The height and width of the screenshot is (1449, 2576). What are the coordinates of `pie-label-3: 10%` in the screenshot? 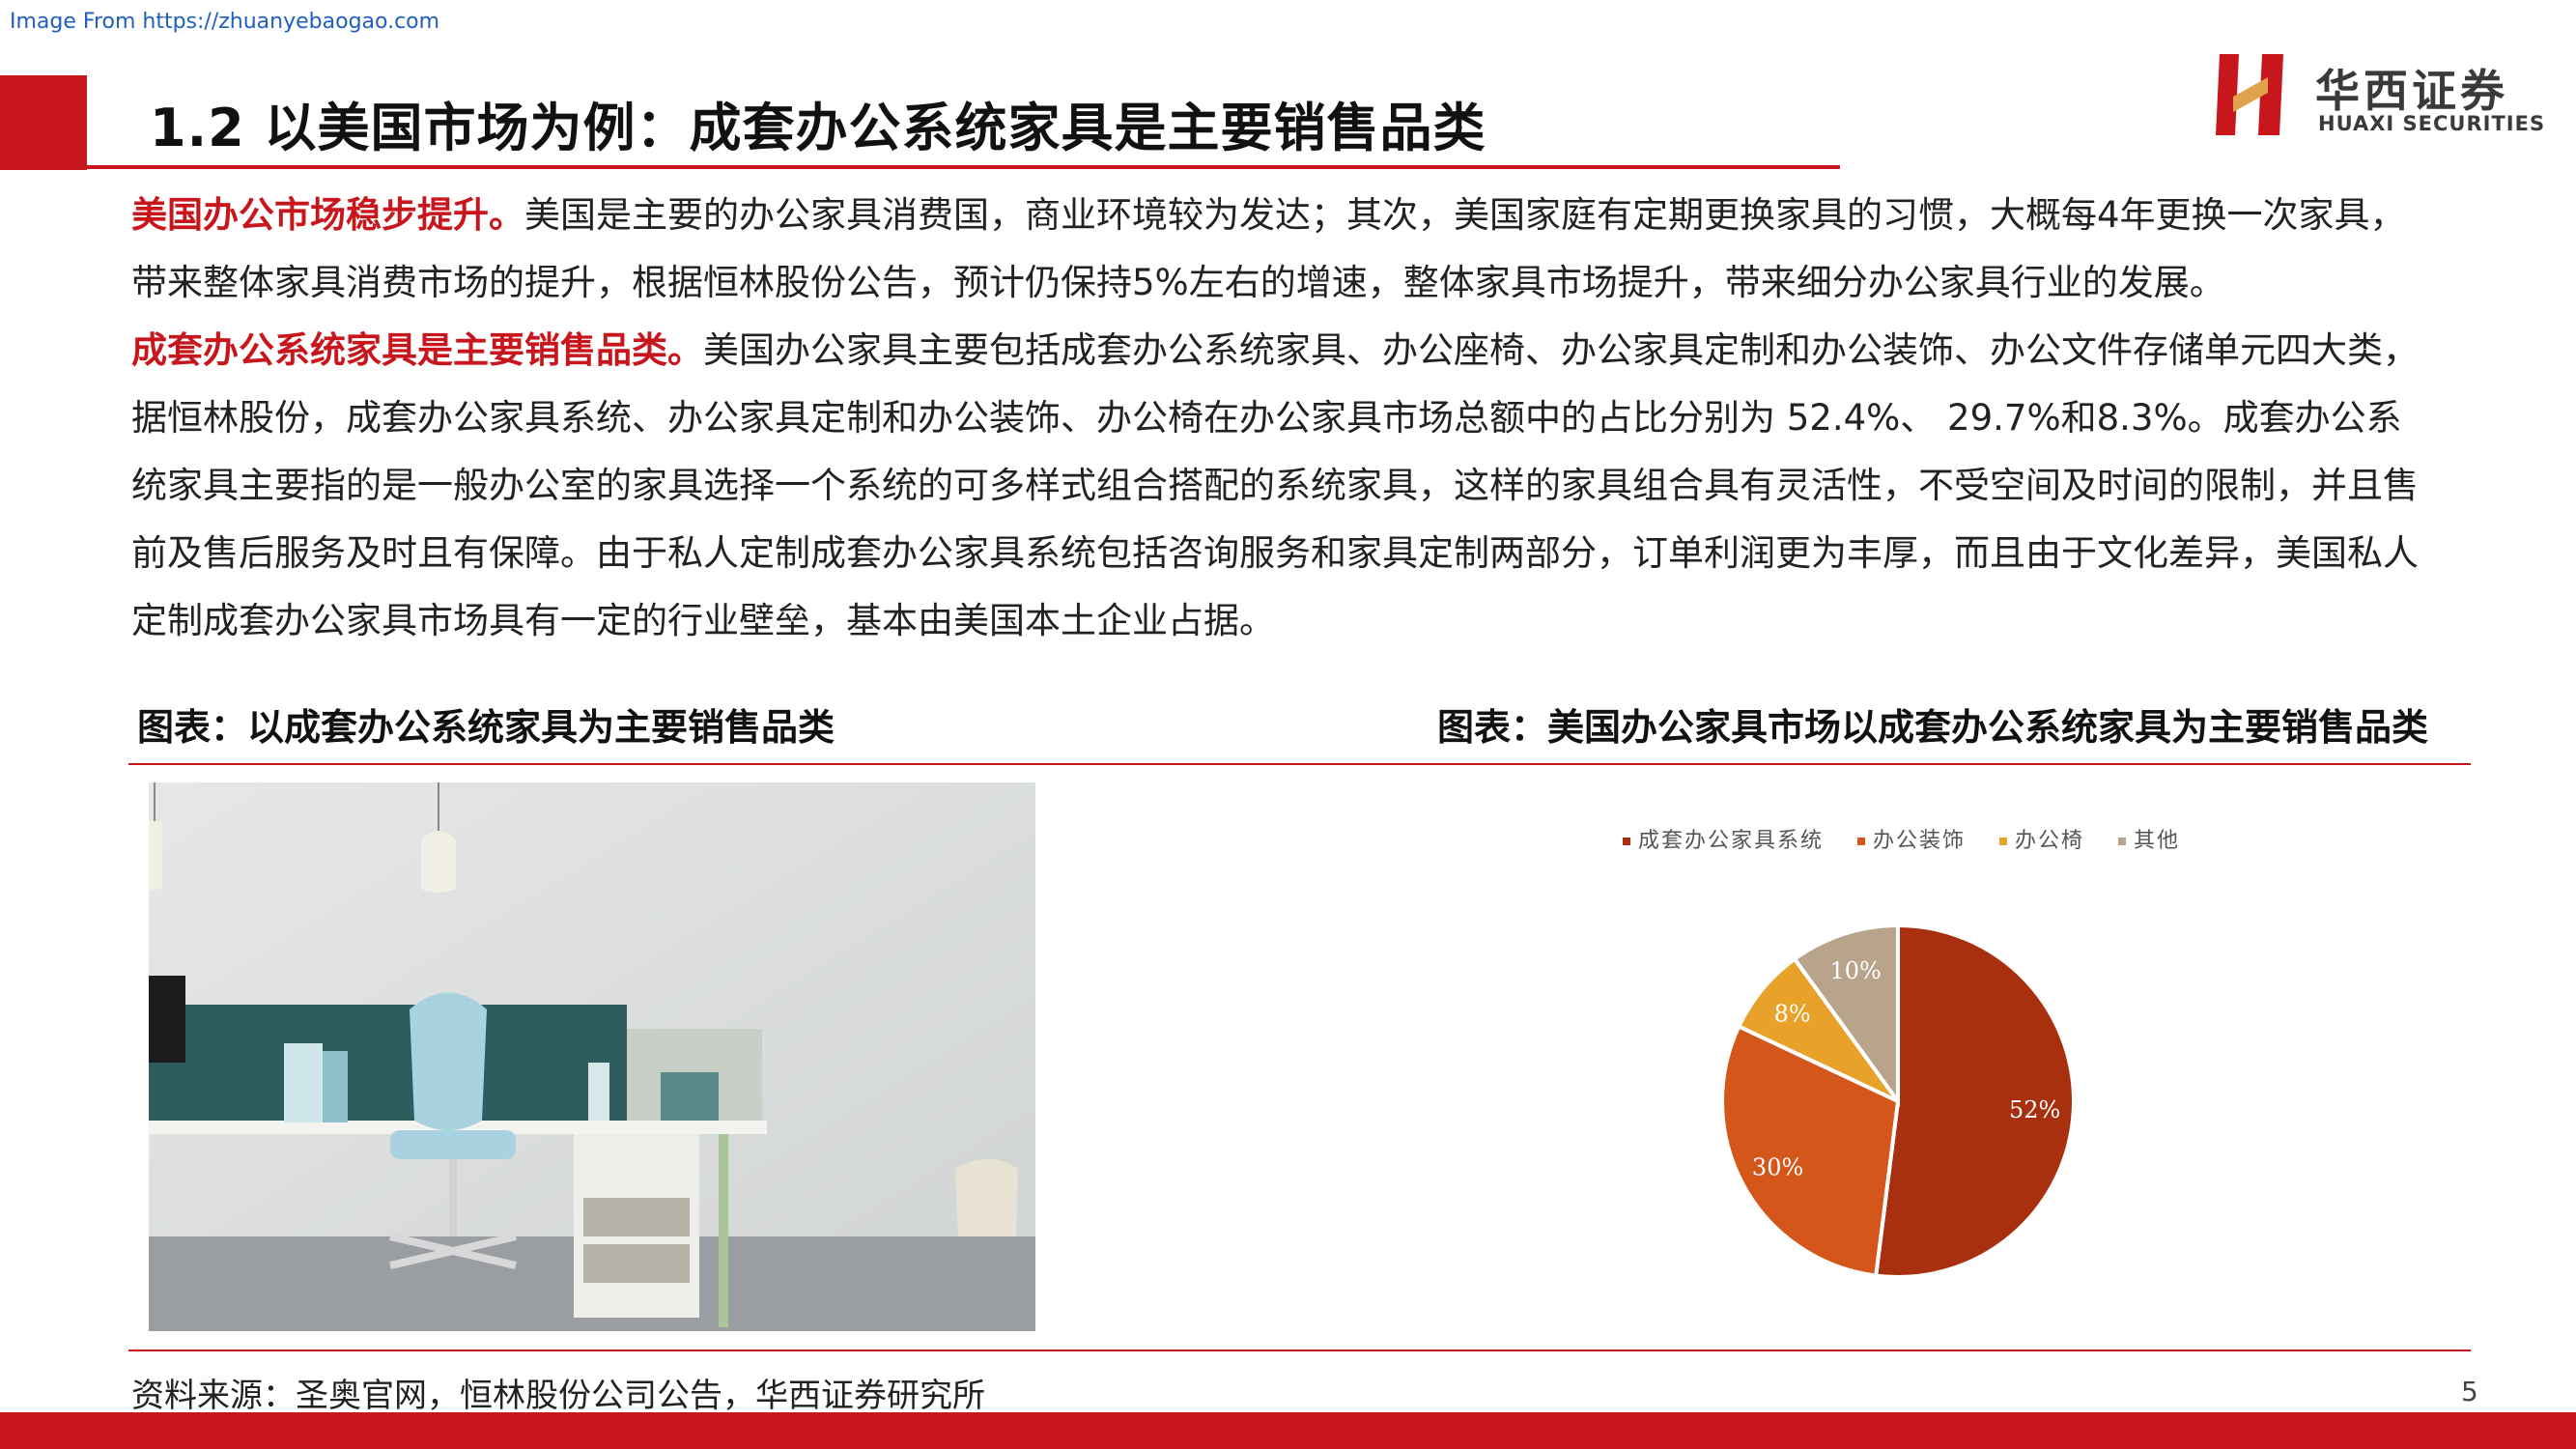 It's located at (1855, 970).